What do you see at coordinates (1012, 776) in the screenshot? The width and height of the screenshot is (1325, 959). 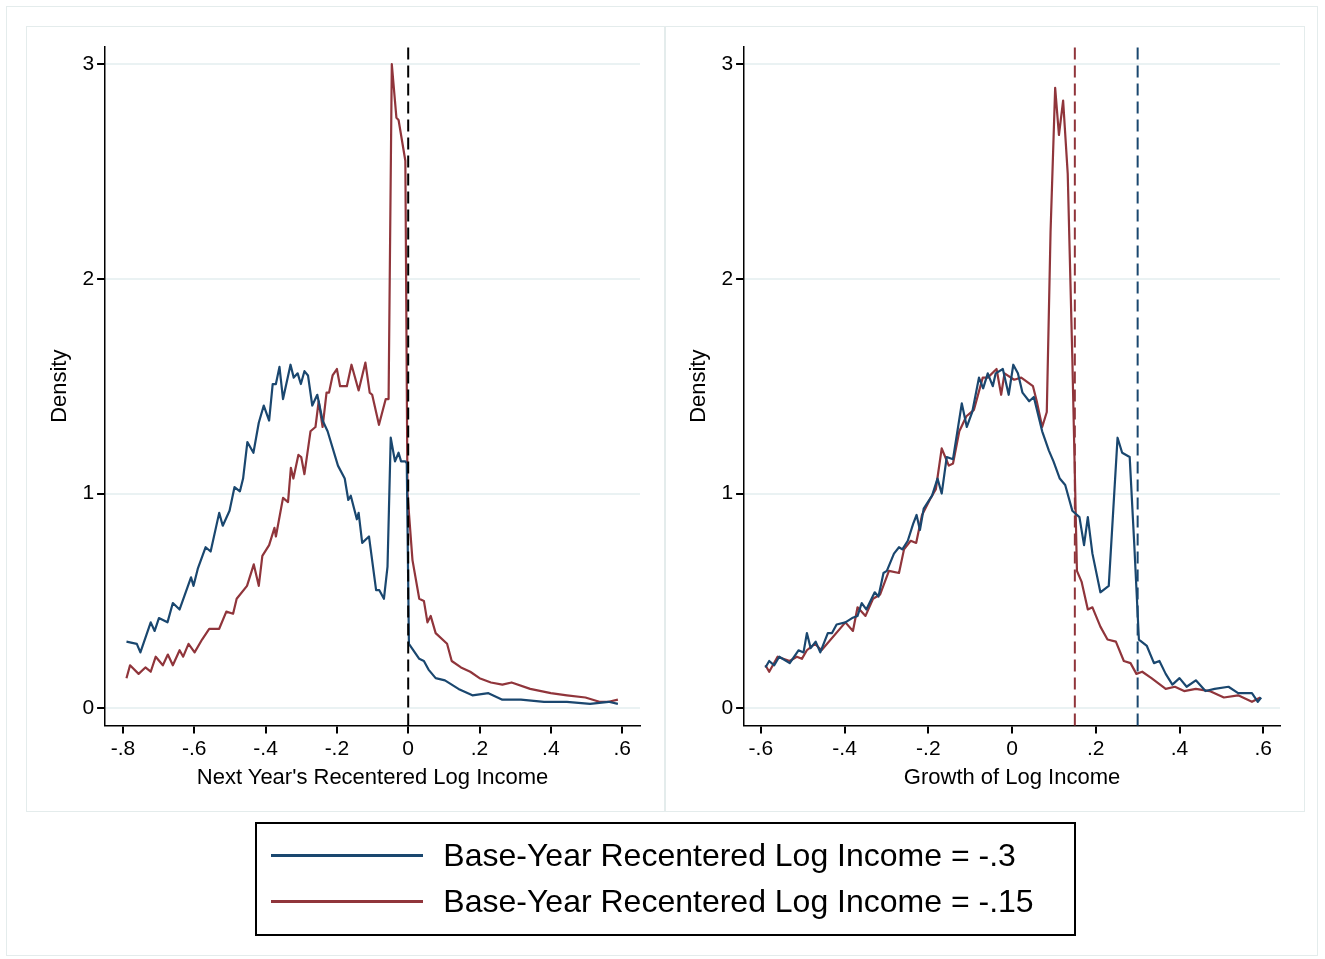 I see `x-axis-title: Growth of Log Income` at bounding box center [1012, 776].